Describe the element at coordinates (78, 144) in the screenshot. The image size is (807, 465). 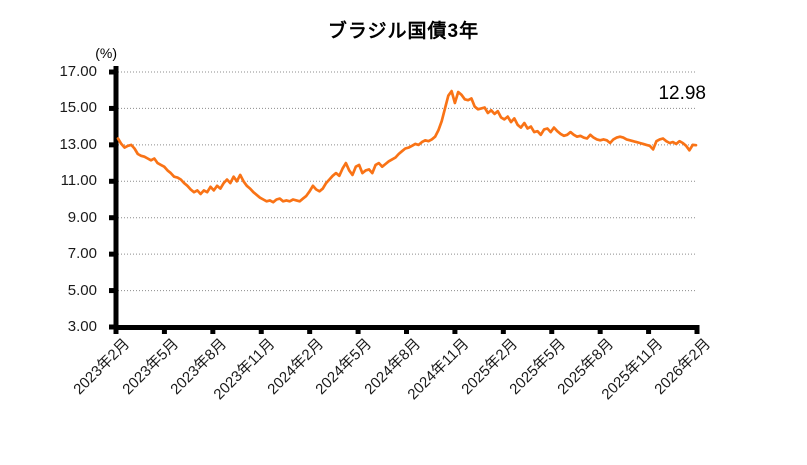
I see `y-tick-label: 13.00` at that location.